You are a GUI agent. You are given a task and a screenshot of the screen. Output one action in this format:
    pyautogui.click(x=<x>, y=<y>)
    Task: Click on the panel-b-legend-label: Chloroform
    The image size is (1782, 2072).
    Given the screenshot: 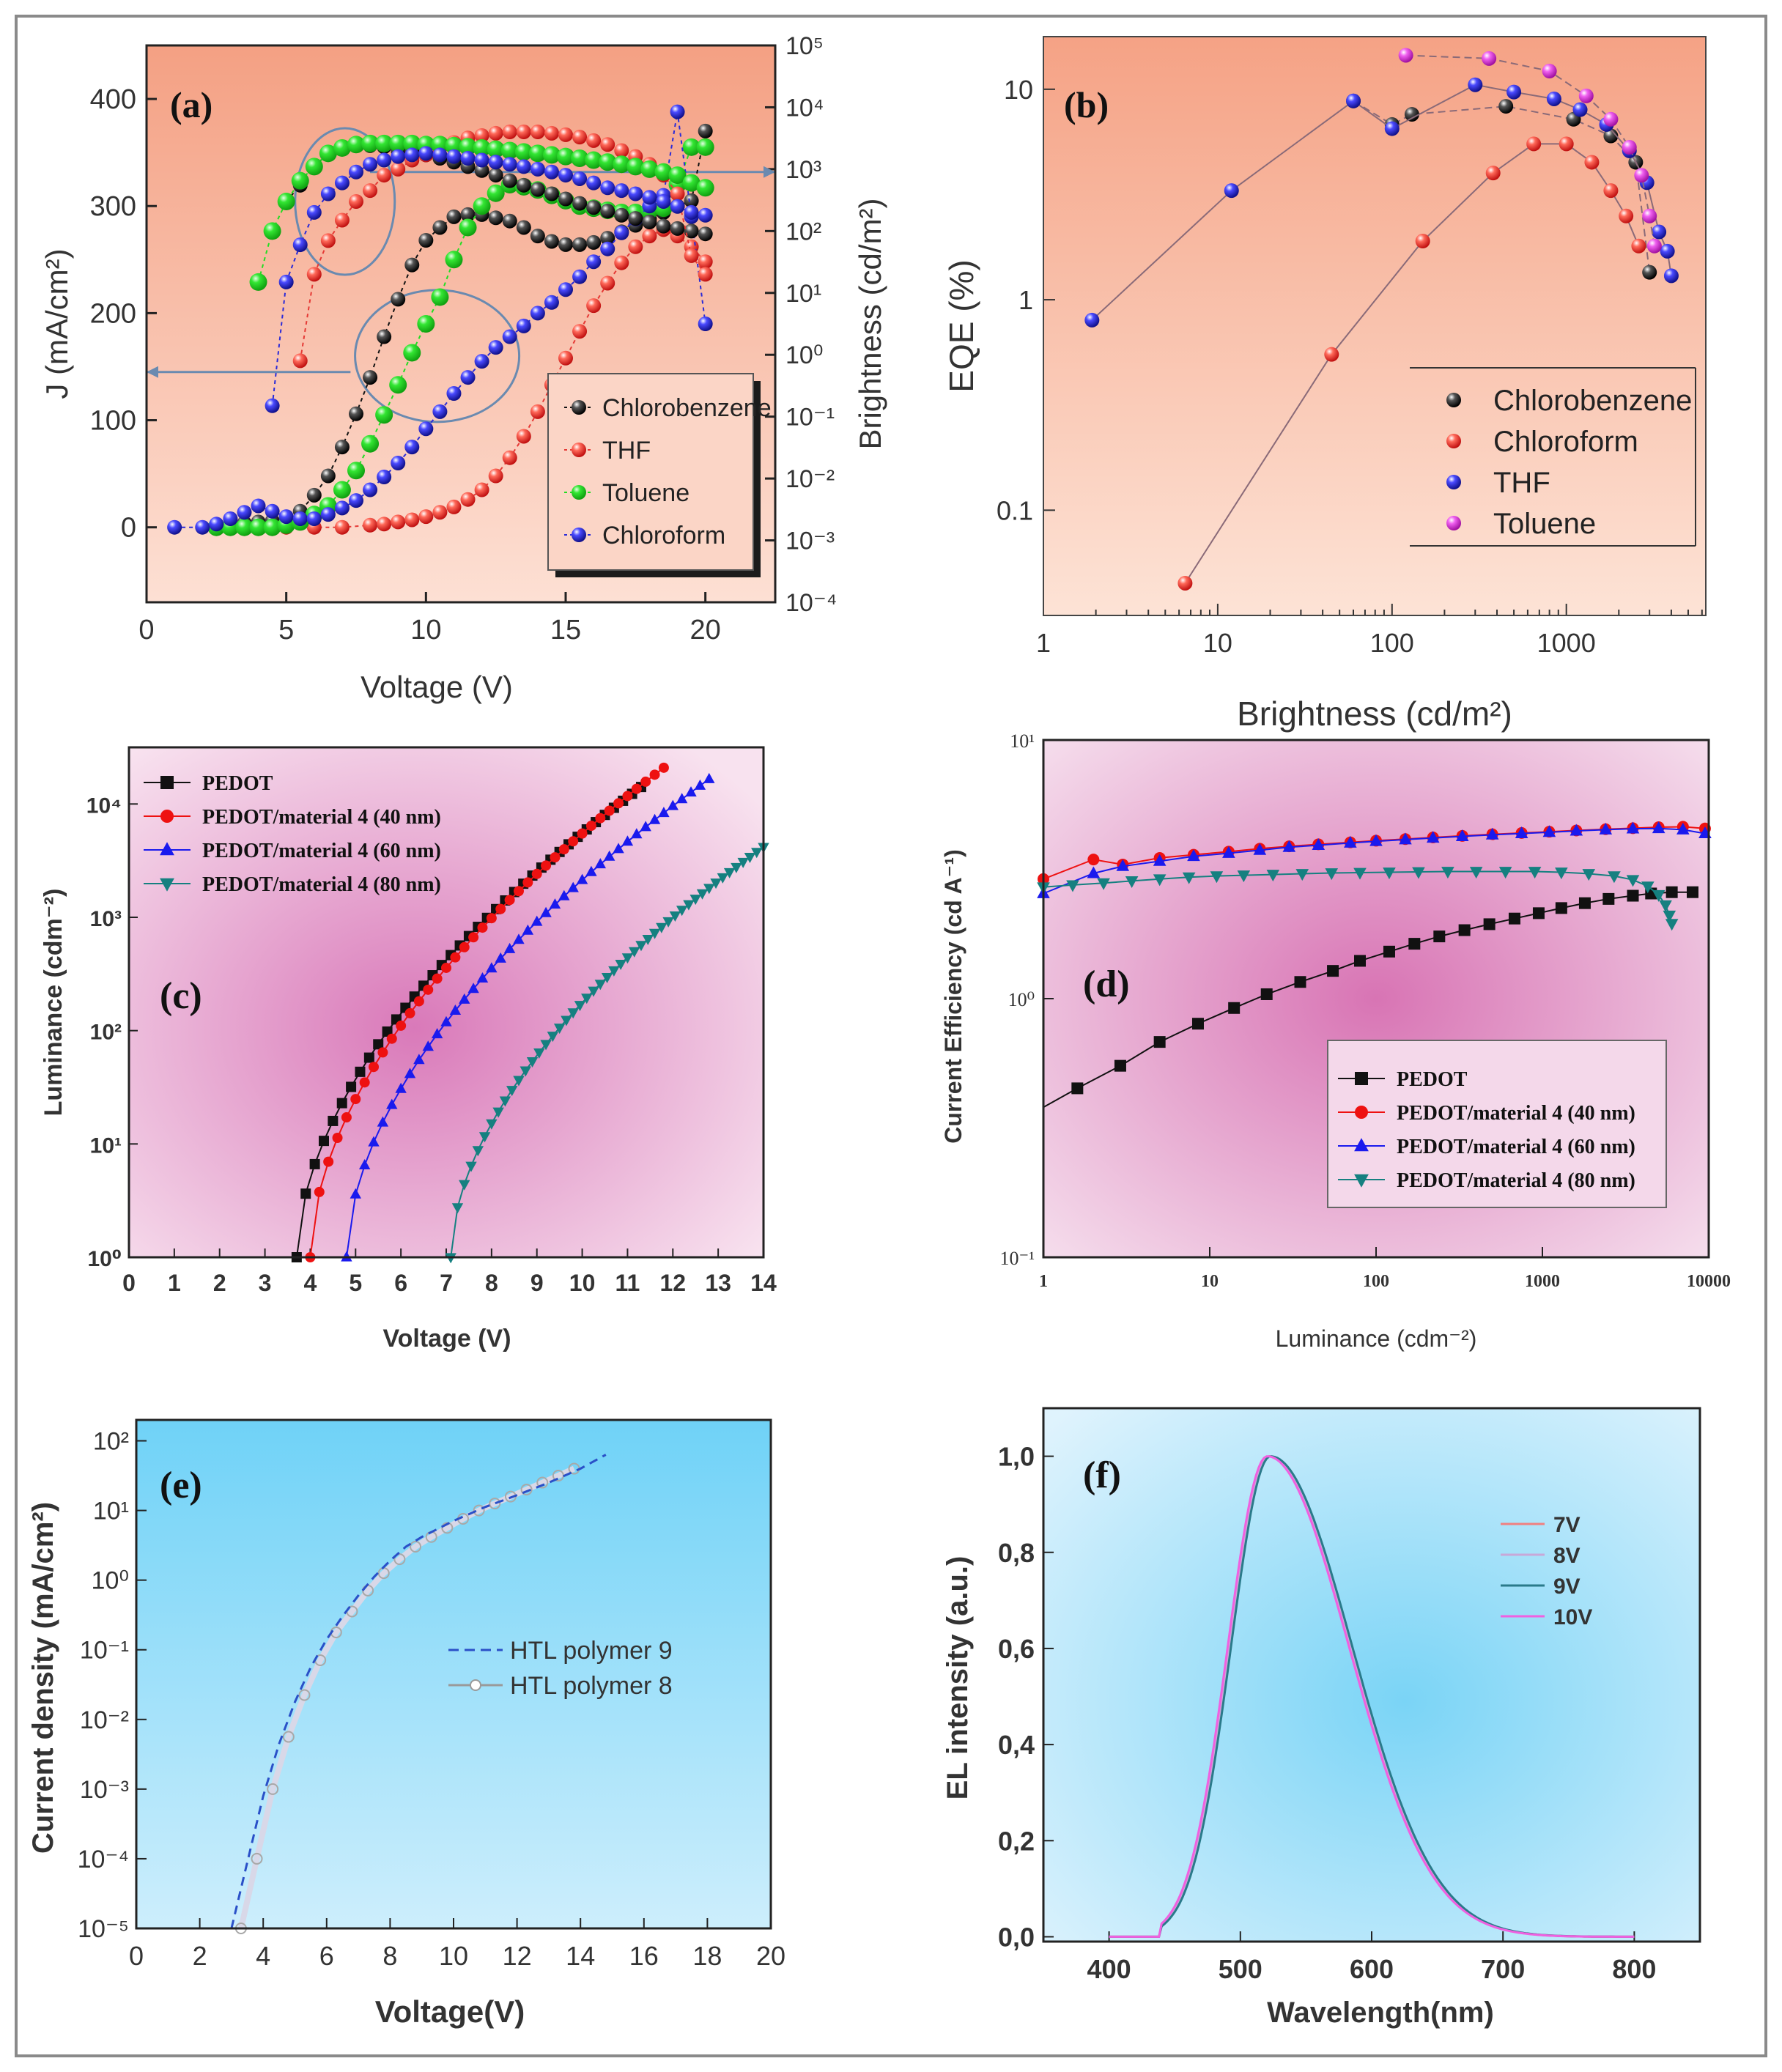 What is the action you would take?
    pyautogui.click(x=1565, y=442)
    